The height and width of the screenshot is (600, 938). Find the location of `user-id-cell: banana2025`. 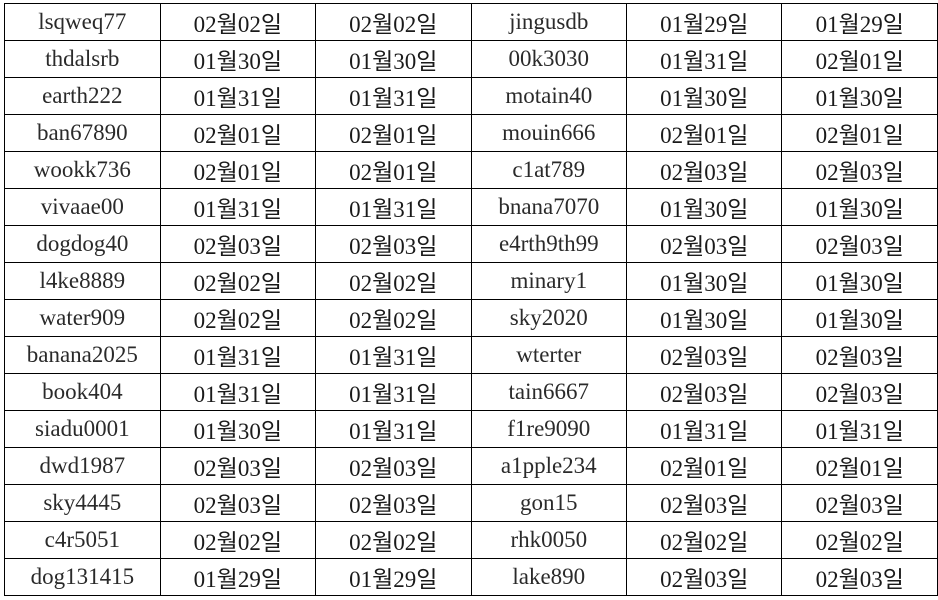

user-id-cell: banana2025 is located at coordinates (82, 355).